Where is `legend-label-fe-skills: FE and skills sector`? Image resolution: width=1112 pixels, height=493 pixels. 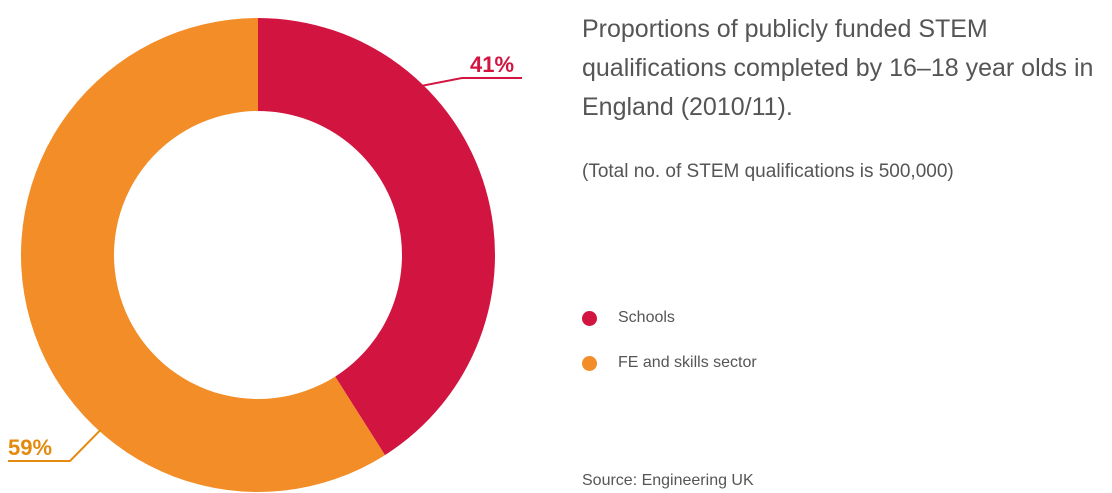 legend-label-fe-skills: FE and skills sector is located at coordinates (687, 362).